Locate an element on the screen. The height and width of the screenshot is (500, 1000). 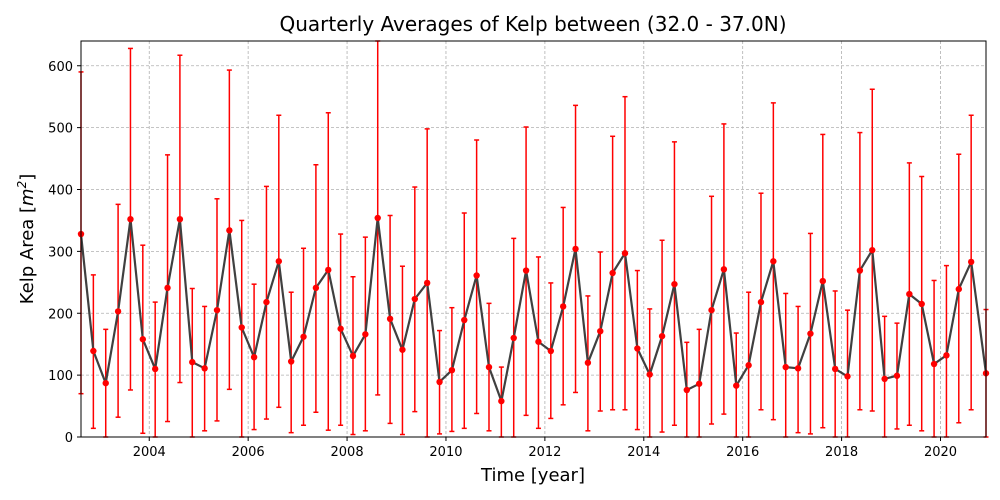
y-axis-label-main: Kelp Area [ is located at coordinates (27, 255).